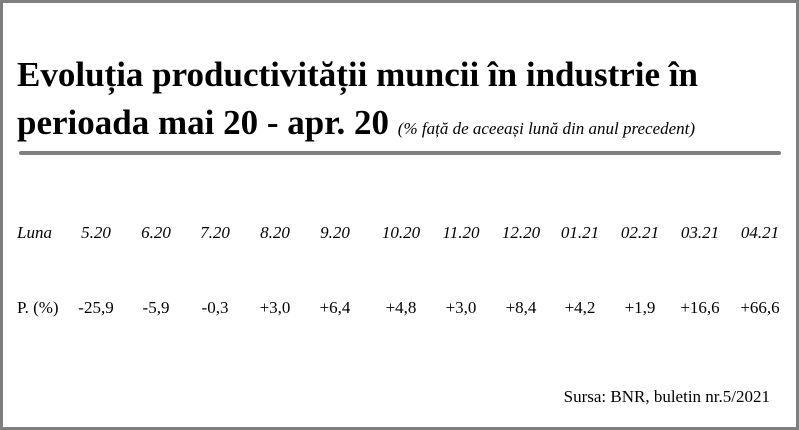 The image size is (799, 430). Describe the element at coordinates (335, 232) in the screenshot. I see `month-header: 9.20` at that location.